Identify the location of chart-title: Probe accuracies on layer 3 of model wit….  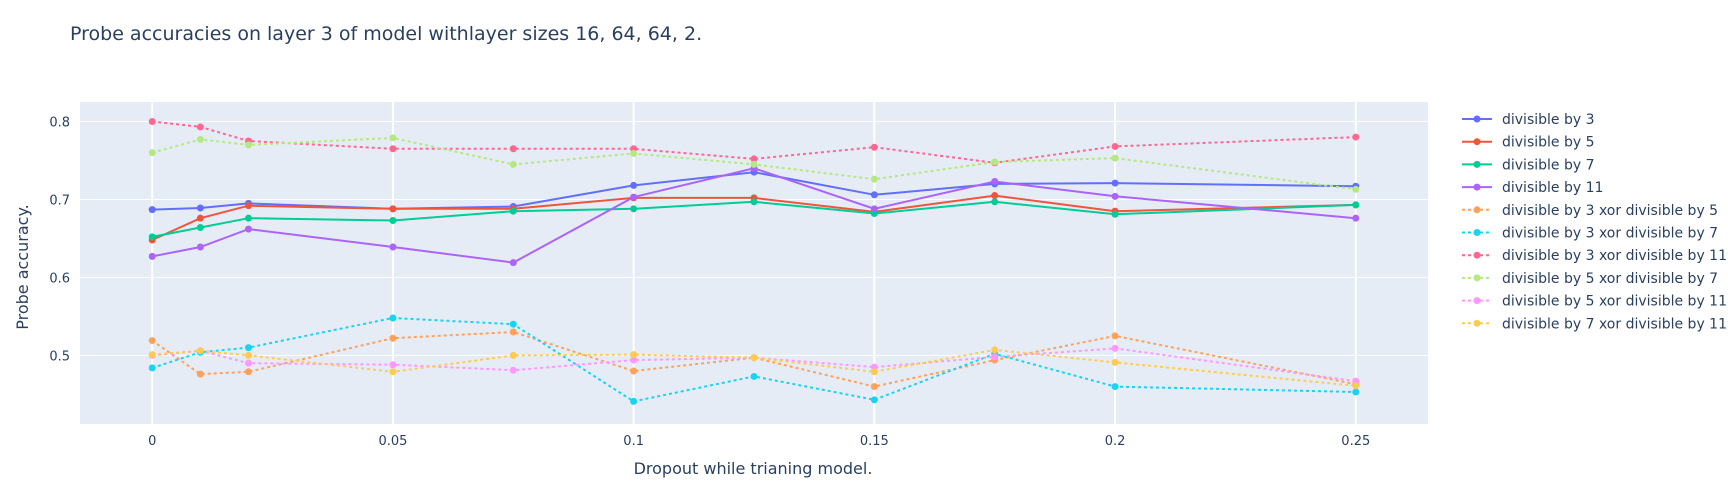
(386, 34).